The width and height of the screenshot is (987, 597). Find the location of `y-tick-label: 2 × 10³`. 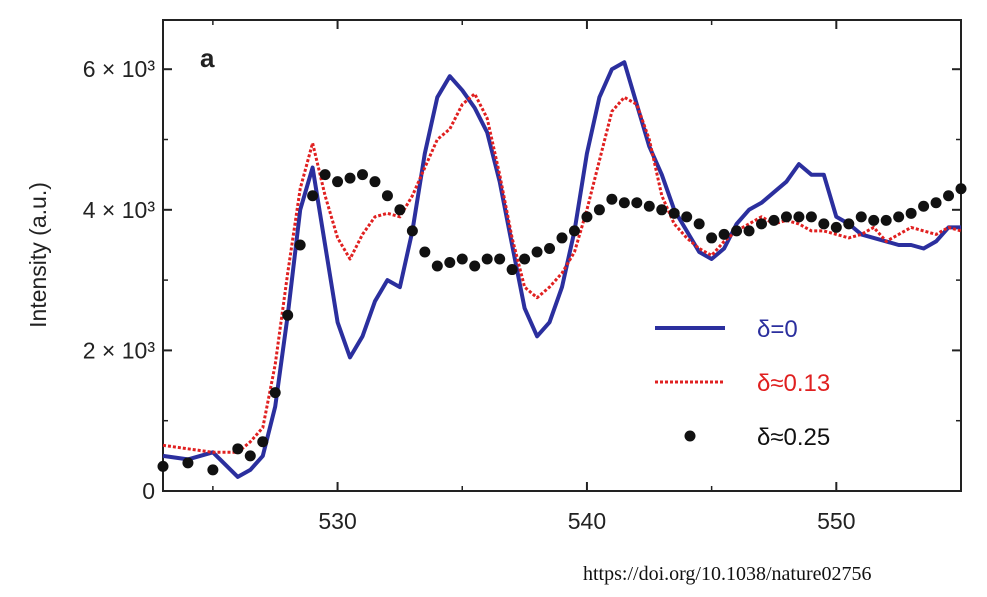

y-tick-label: 2 × 10³ is located at coordinates (119, 350).